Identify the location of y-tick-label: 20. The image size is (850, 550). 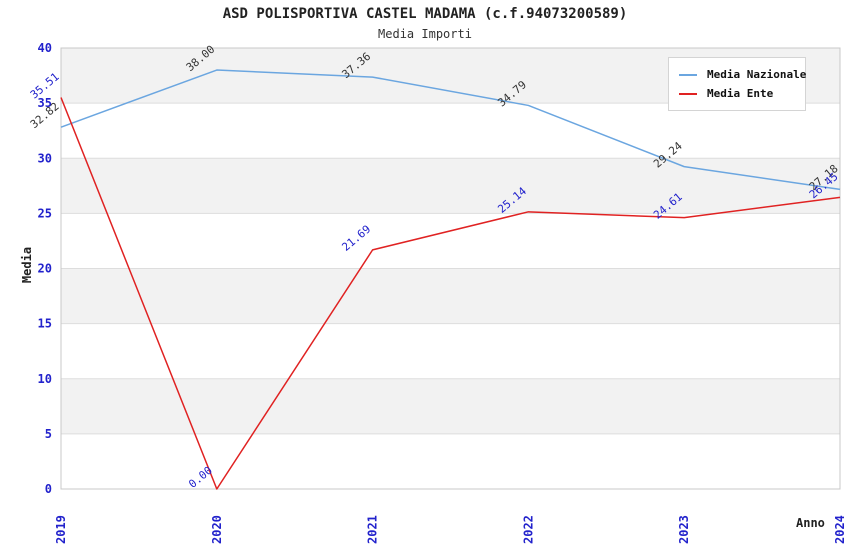
(45, 269).